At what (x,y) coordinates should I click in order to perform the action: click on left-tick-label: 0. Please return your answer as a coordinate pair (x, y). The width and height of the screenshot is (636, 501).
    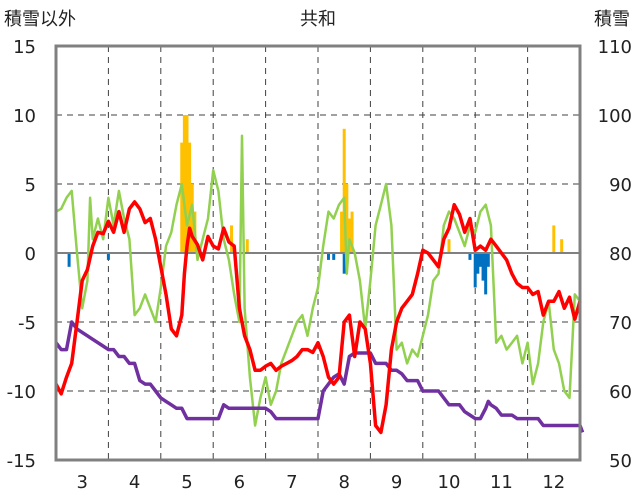
    Looking at the image, I should click on (30, 254).